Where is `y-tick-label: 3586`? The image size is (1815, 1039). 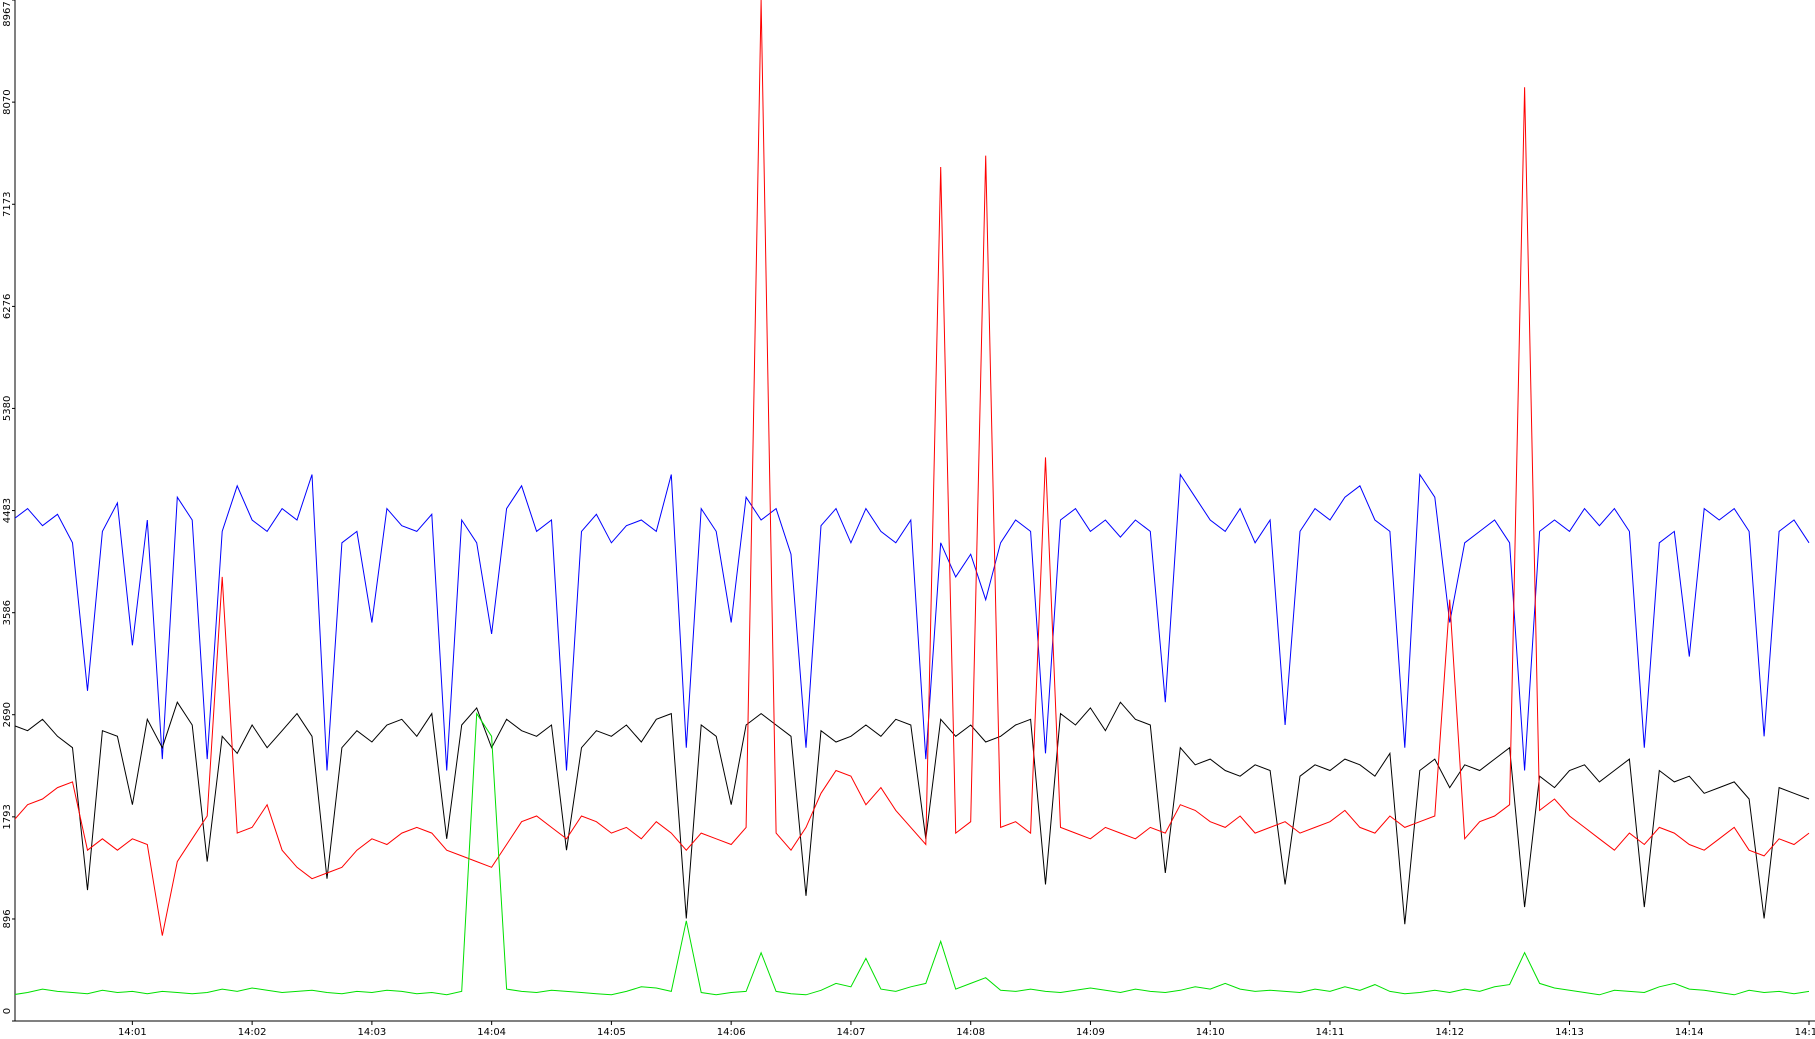 y-tick-label: 3586 is located at coordinates (7, 612).